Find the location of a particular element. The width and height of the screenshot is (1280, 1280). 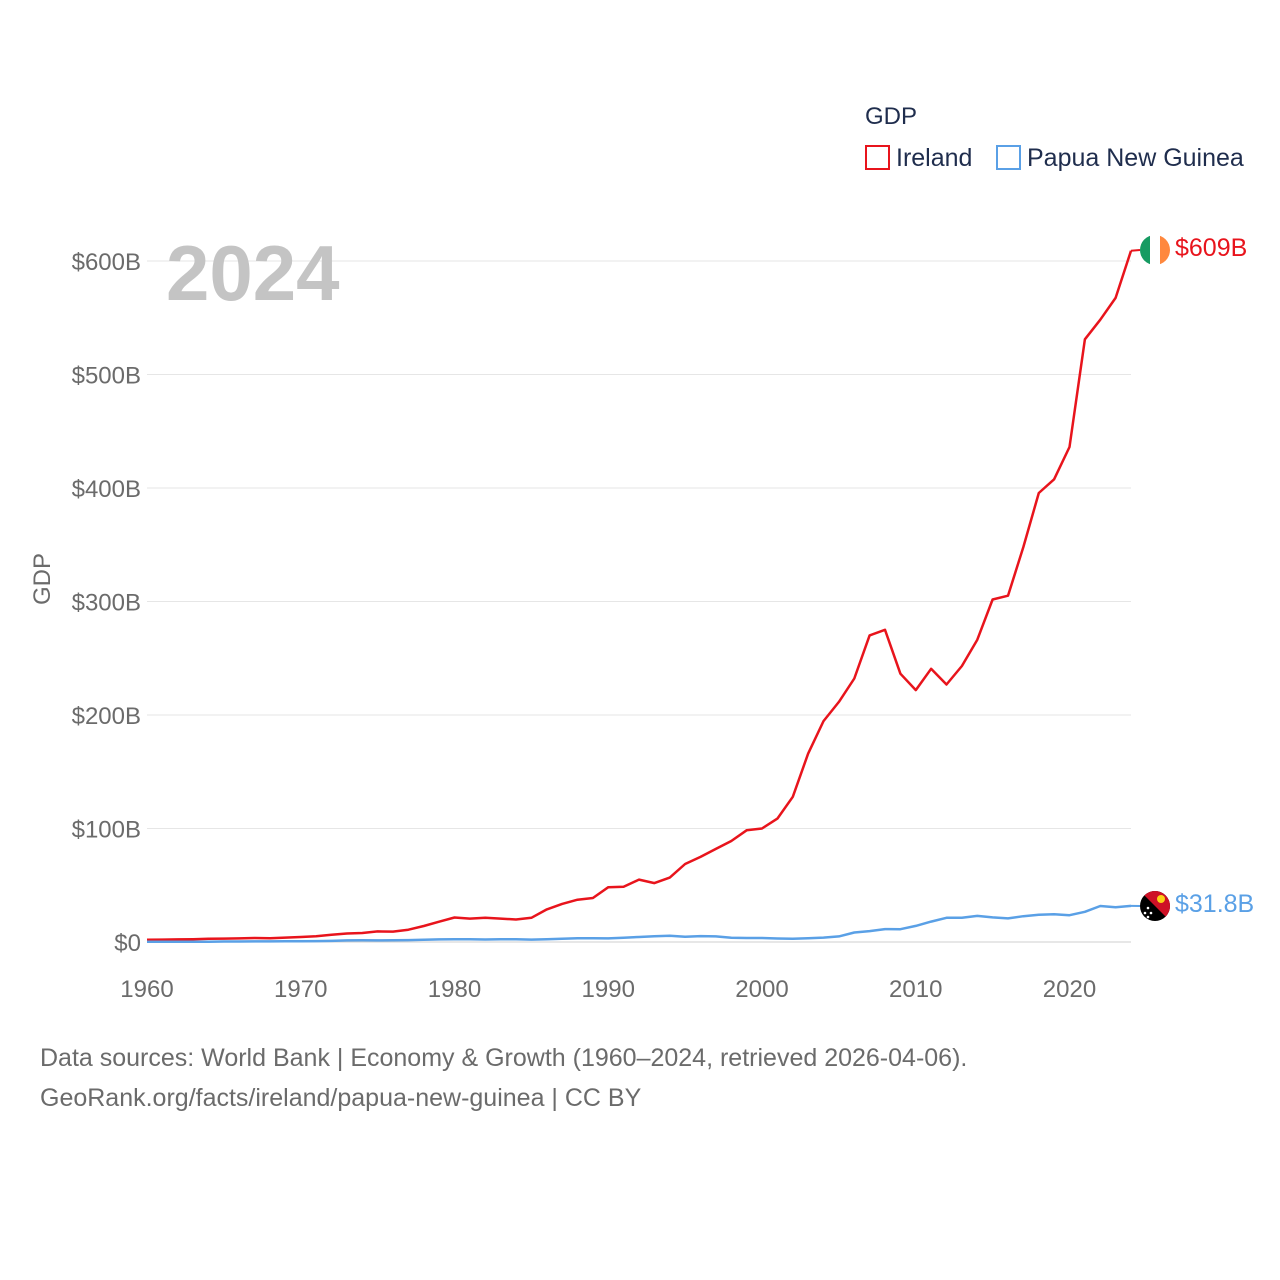

y-axis-label: GDP is located at coordinates (42, 579).